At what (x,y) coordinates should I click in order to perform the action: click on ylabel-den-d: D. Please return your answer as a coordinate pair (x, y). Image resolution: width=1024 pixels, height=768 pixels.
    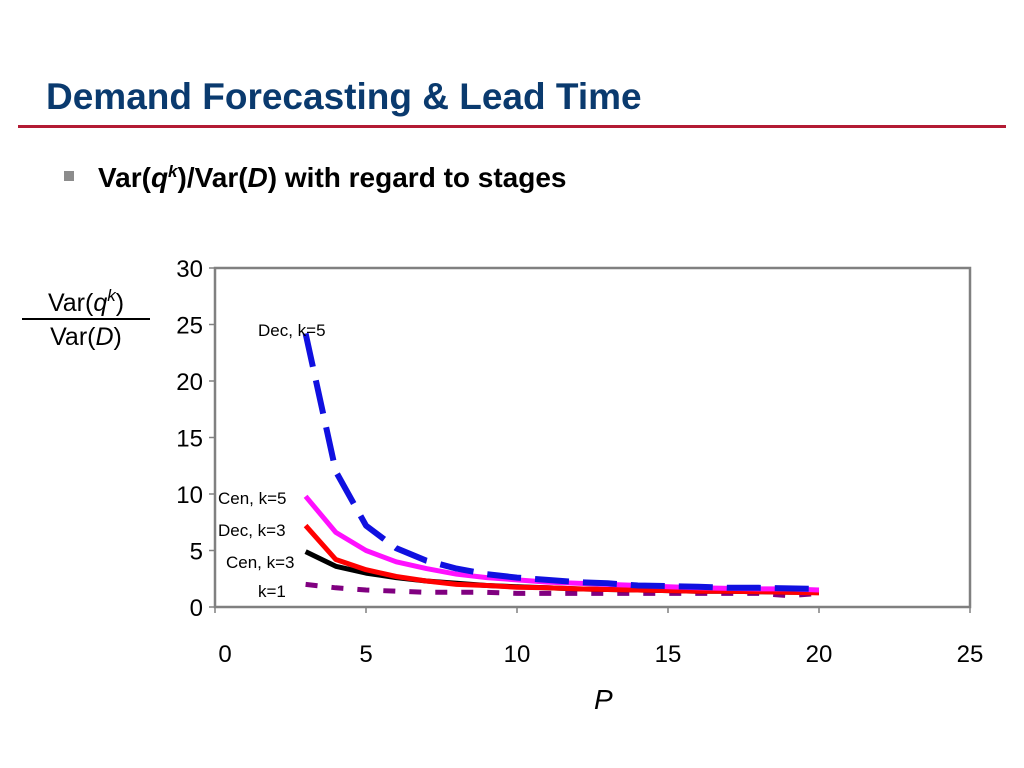
    Looking at the image, I should click on (104, 337).